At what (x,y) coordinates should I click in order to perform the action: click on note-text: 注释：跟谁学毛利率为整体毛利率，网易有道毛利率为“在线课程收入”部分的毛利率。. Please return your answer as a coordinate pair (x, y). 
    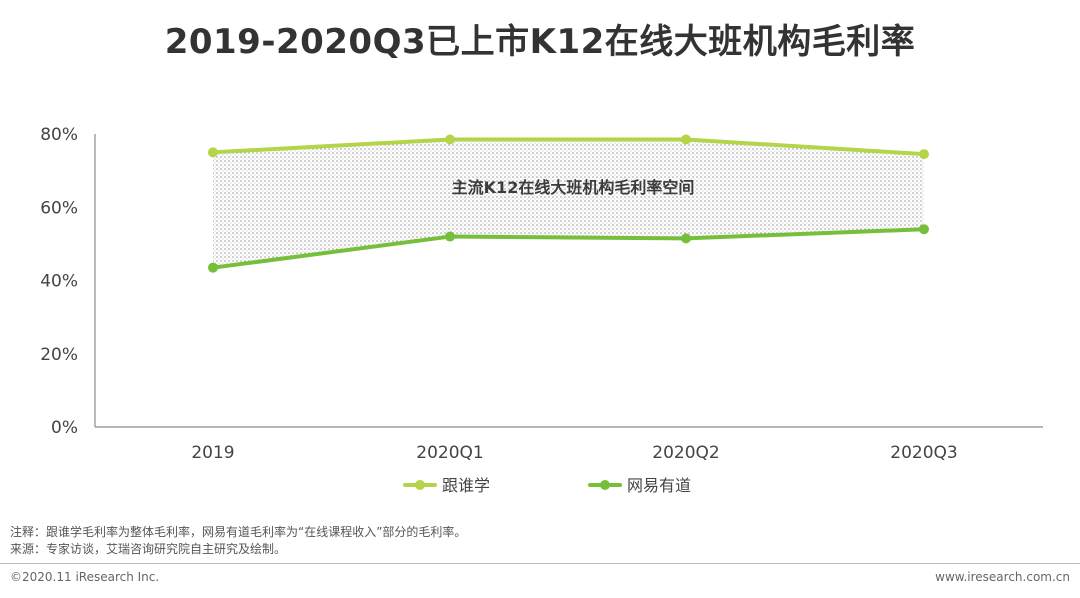
    Looking at the image, I should click on (238, 532).